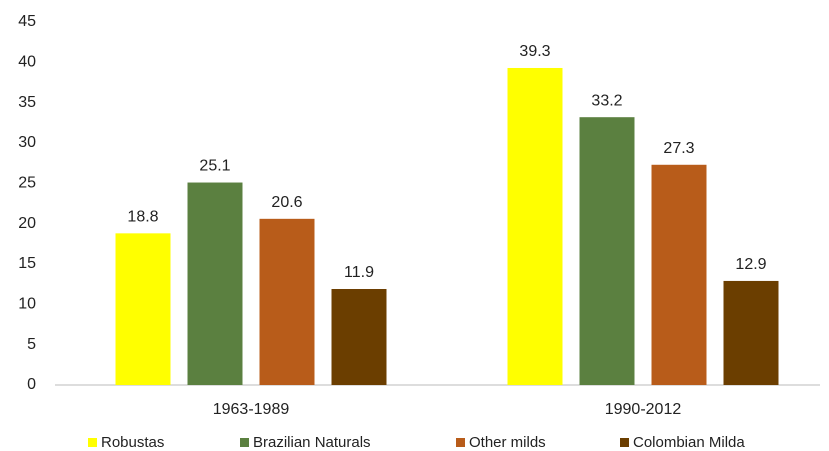 Image resolution: width=829 pixels, height=451 pixels. I want to click on y-tick-label: 20, so click(27, 223).